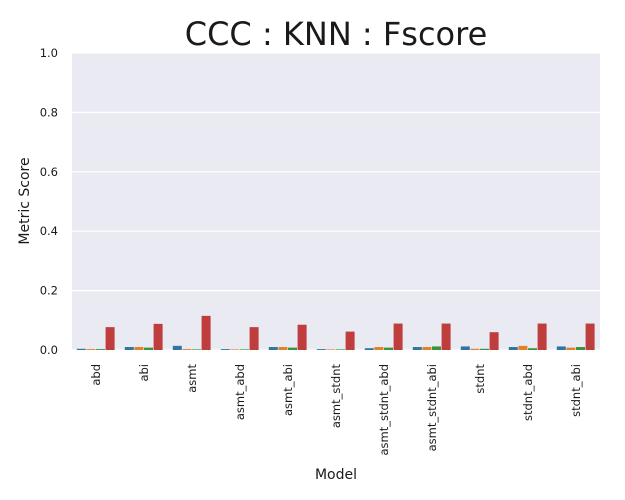 This screenshot has height=500, width=625. Describe the element at coordinates (49, 231) in the screenshot. I see `y-tick-label: 0.4` at that location.